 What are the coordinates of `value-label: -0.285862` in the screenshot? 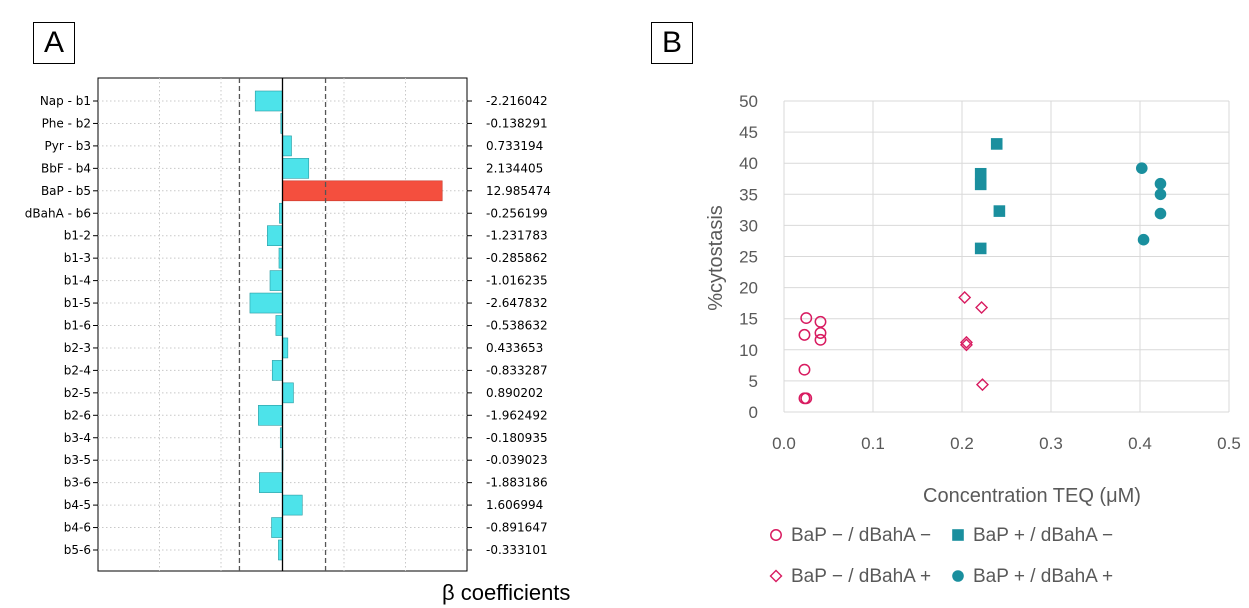 It's located at (517, 258).